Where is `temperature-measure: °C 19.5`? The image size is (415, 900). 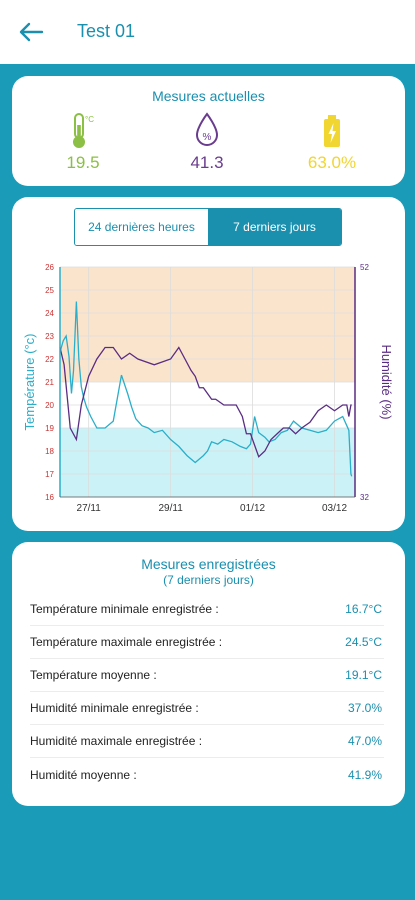
temperature-measure: °C 19.5 is located at coordinates (83, 141).